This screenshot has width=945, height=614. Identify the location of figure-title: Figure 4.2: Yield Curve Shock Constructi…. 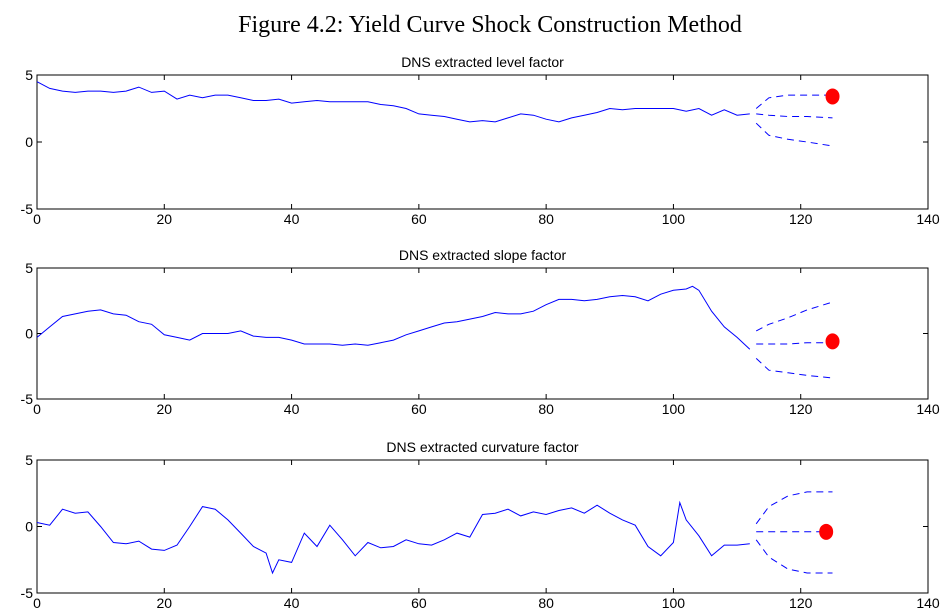
(490, 25).